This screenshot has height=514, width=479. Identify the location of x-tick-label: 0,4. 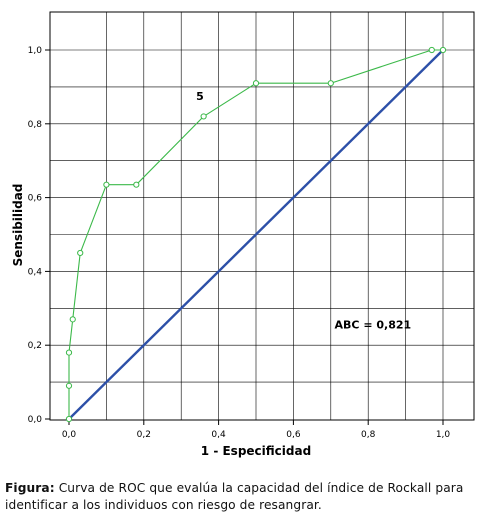
(218, 435).